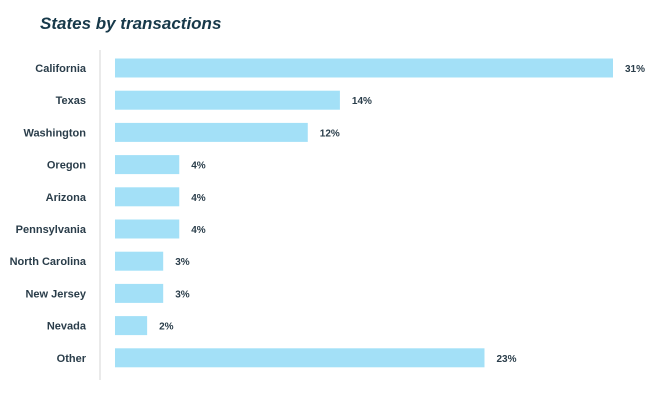 The height and width of the screenshot is (400, 670). I want to click on category-label: North Carolina, so click(48, 262).